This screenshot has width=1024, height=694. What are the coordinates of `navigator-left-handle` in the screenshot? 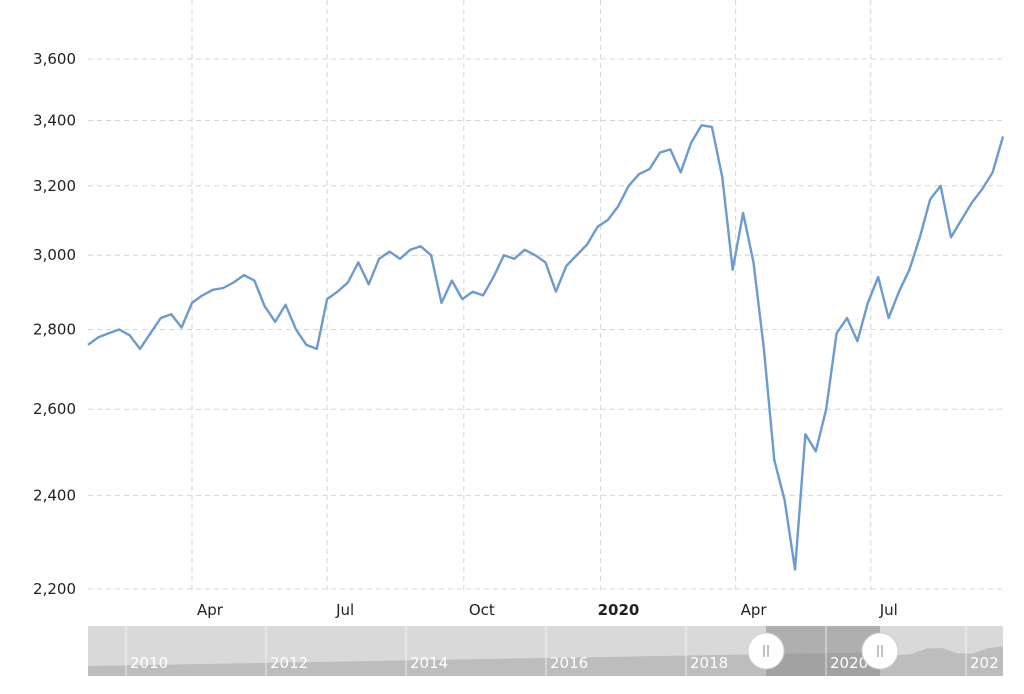 It's located at (766, 651).